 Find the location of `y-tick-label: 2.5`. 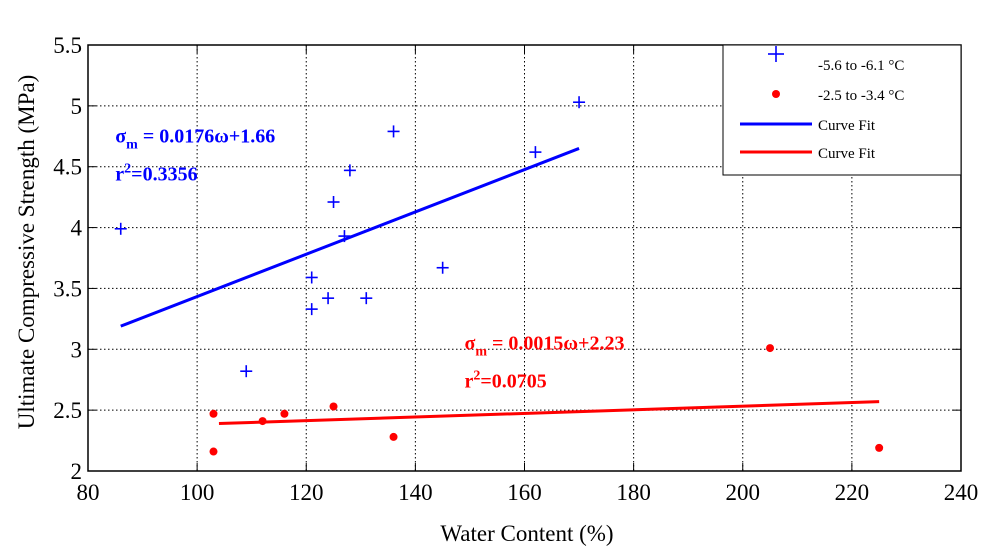

y-tick-label: 2.5 is located at coordinates (67, 410).